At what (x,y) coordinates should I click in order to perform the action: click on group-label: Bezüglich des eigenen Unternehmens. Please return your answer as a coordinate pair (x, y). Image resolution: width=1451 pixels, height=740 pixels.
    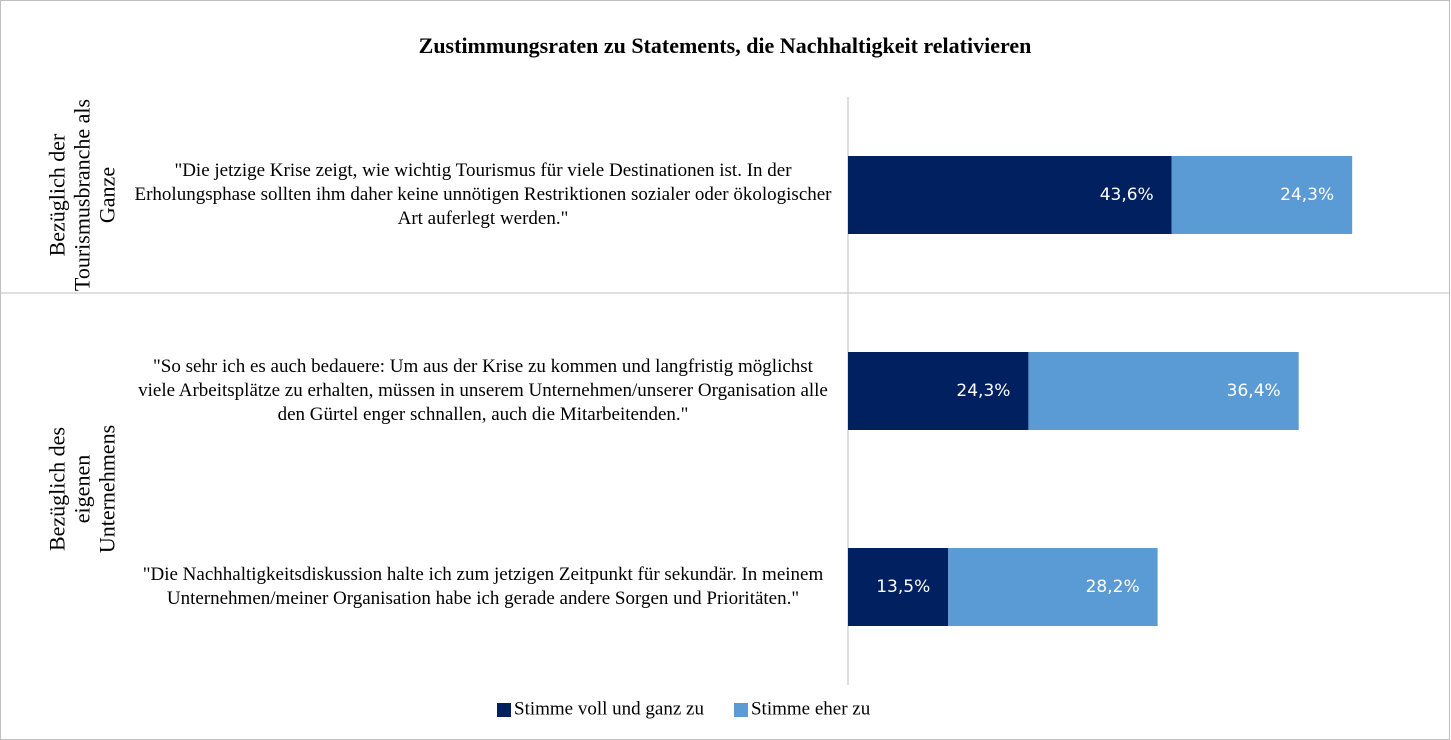
    Looking at the image, I should click on (82, 489).